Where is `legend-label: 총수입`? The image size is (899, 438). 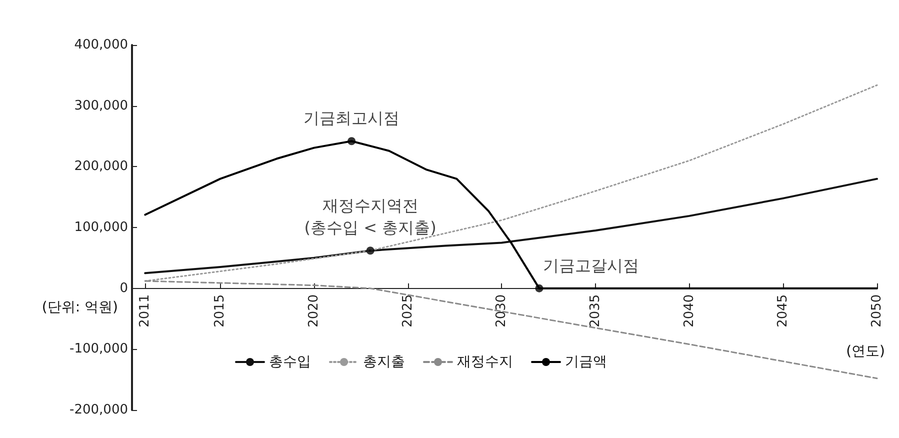 legend-label: 총수입 is located at coordinates (290, 362).